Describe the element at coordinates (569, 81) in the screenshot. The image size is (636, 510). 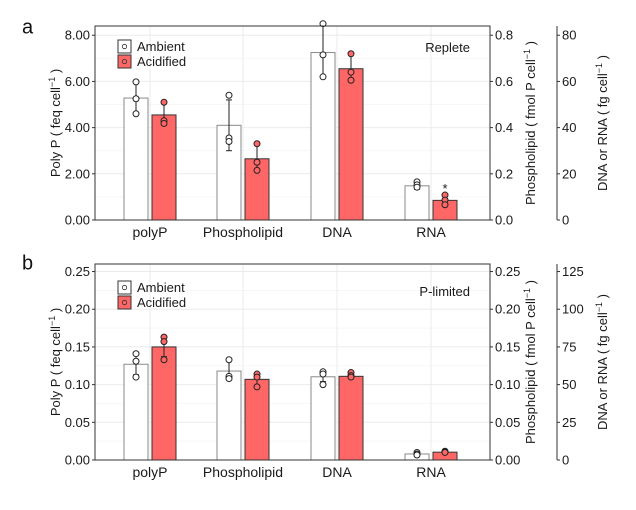
I see `y-tick-label-outer: 60` at that location.